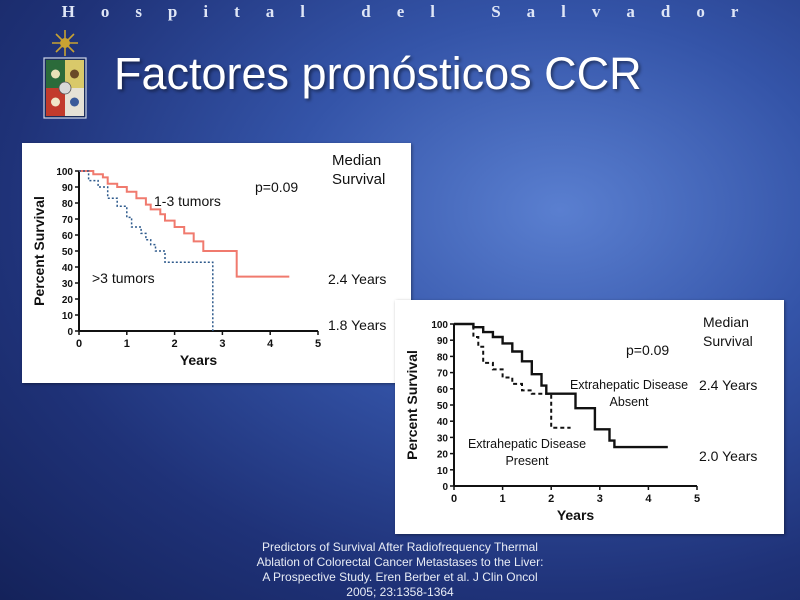 This screenshot has height=600, width=800. Describe the element at coordinates (400, 592) in the screenshot. I see `citation-line: 2005; 23:1358-1364` at that location.